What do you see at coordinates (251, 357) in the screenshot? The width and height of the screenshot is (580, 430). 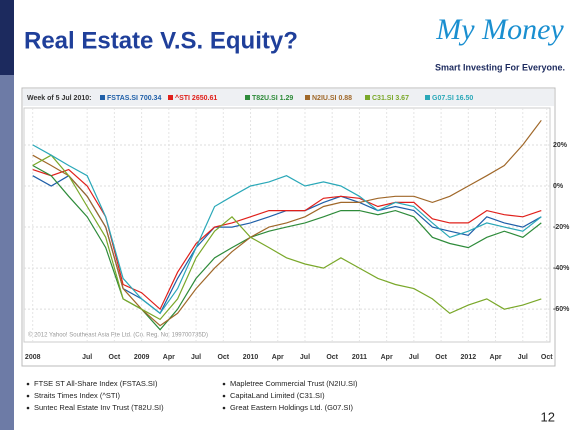 I see `x-tick-label: 2010` at bounding box center [251, 357].